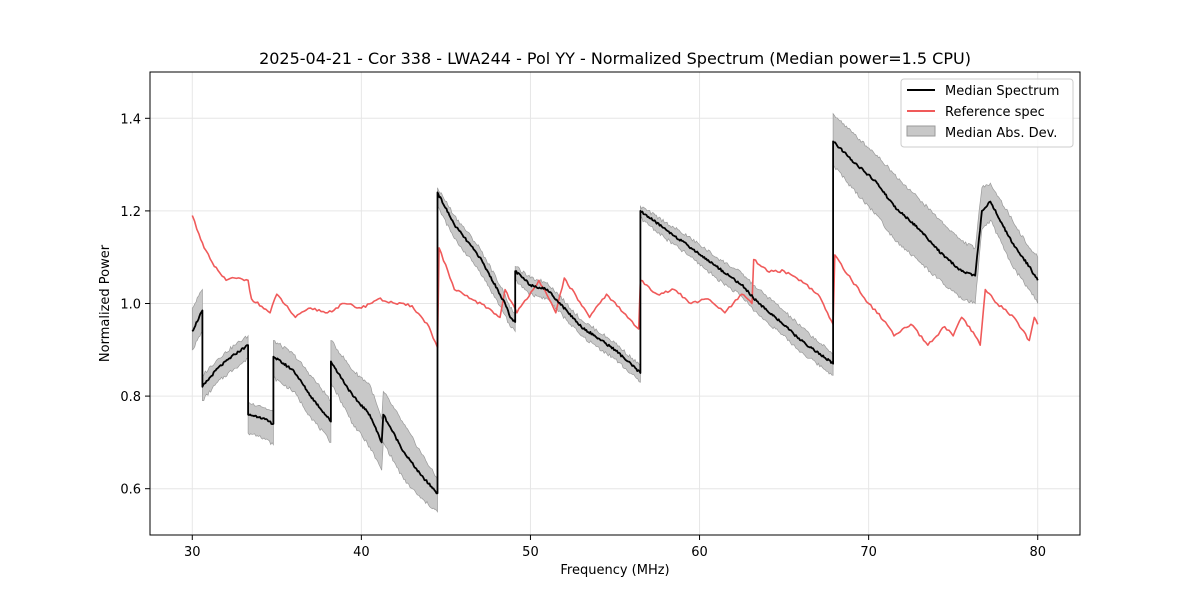  I want to click on y-axis-ticks: 0.6 0.8 1.0 1.2 1.4, so click(135, 305).